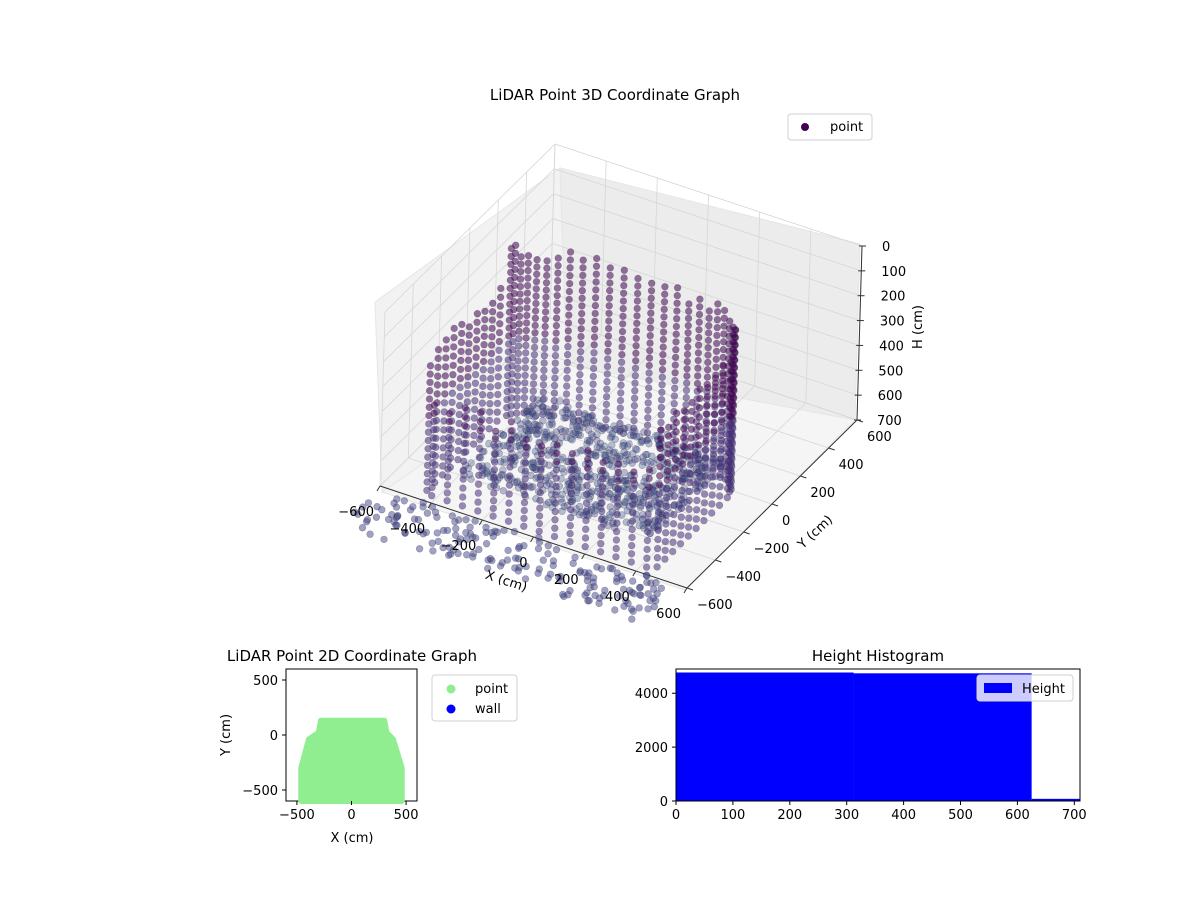  What do you see at coordinates (623, 253) in the screenshot?
I see `grid-line-z` at bounding box center [623, 253].